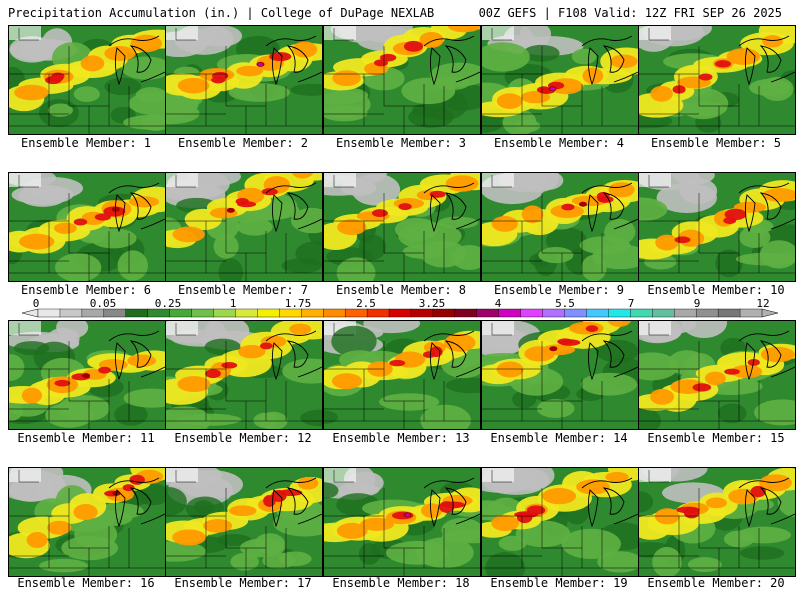  What do you see at coordinates (243, 438) in the screenshot?
I see `ensemble-member-caption: Ensemble Member: 12` at bounding box center [243, 438].